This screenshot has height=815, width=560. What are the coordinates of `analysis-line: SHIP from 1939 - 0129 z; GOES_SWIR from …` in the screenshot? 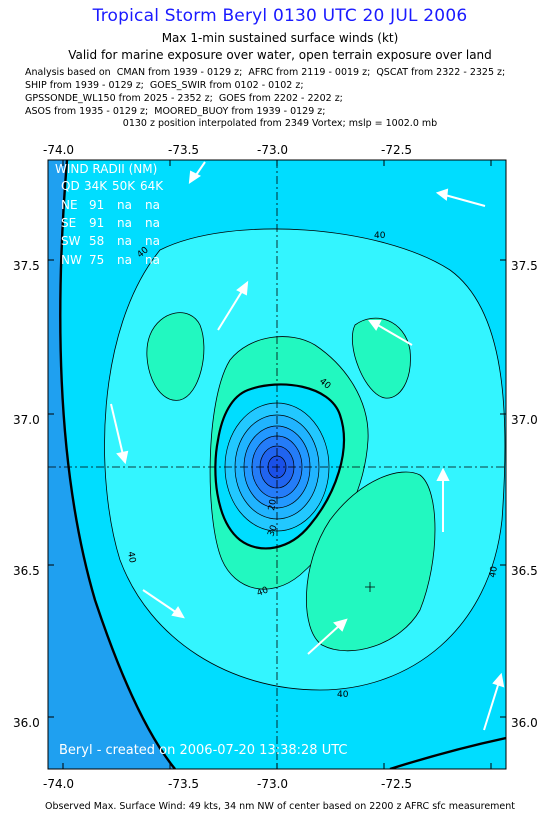 It's located at (164, 85).